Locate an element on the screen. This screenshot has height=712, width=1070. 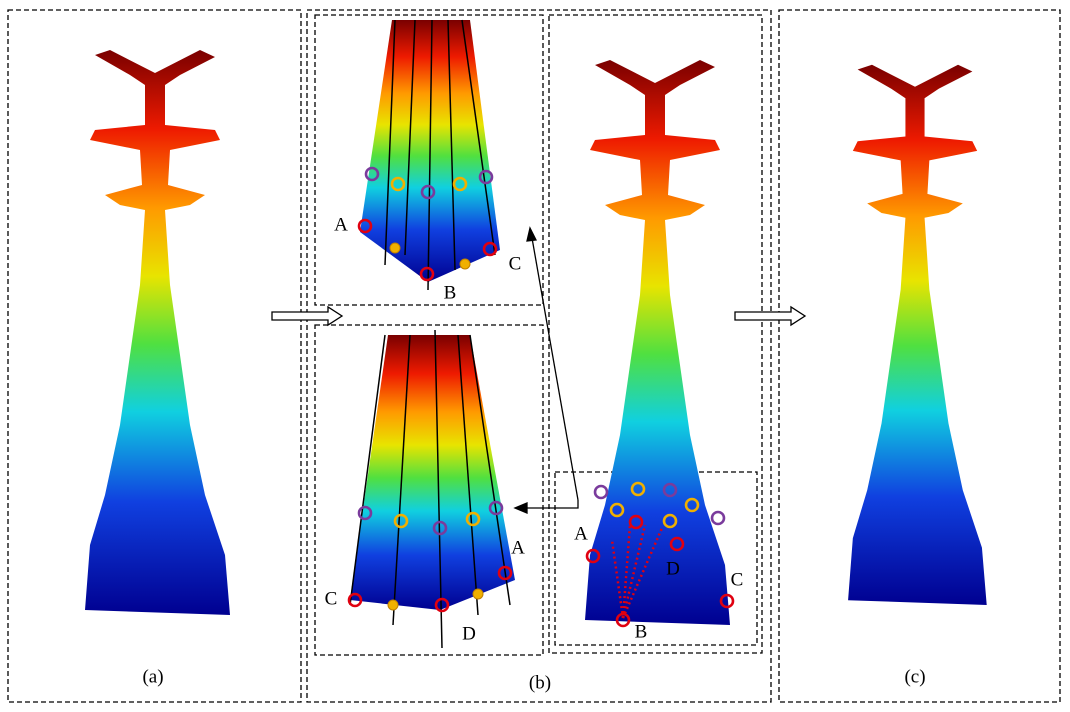
inset-markers: A B C D is located at coordinates (659, 561).